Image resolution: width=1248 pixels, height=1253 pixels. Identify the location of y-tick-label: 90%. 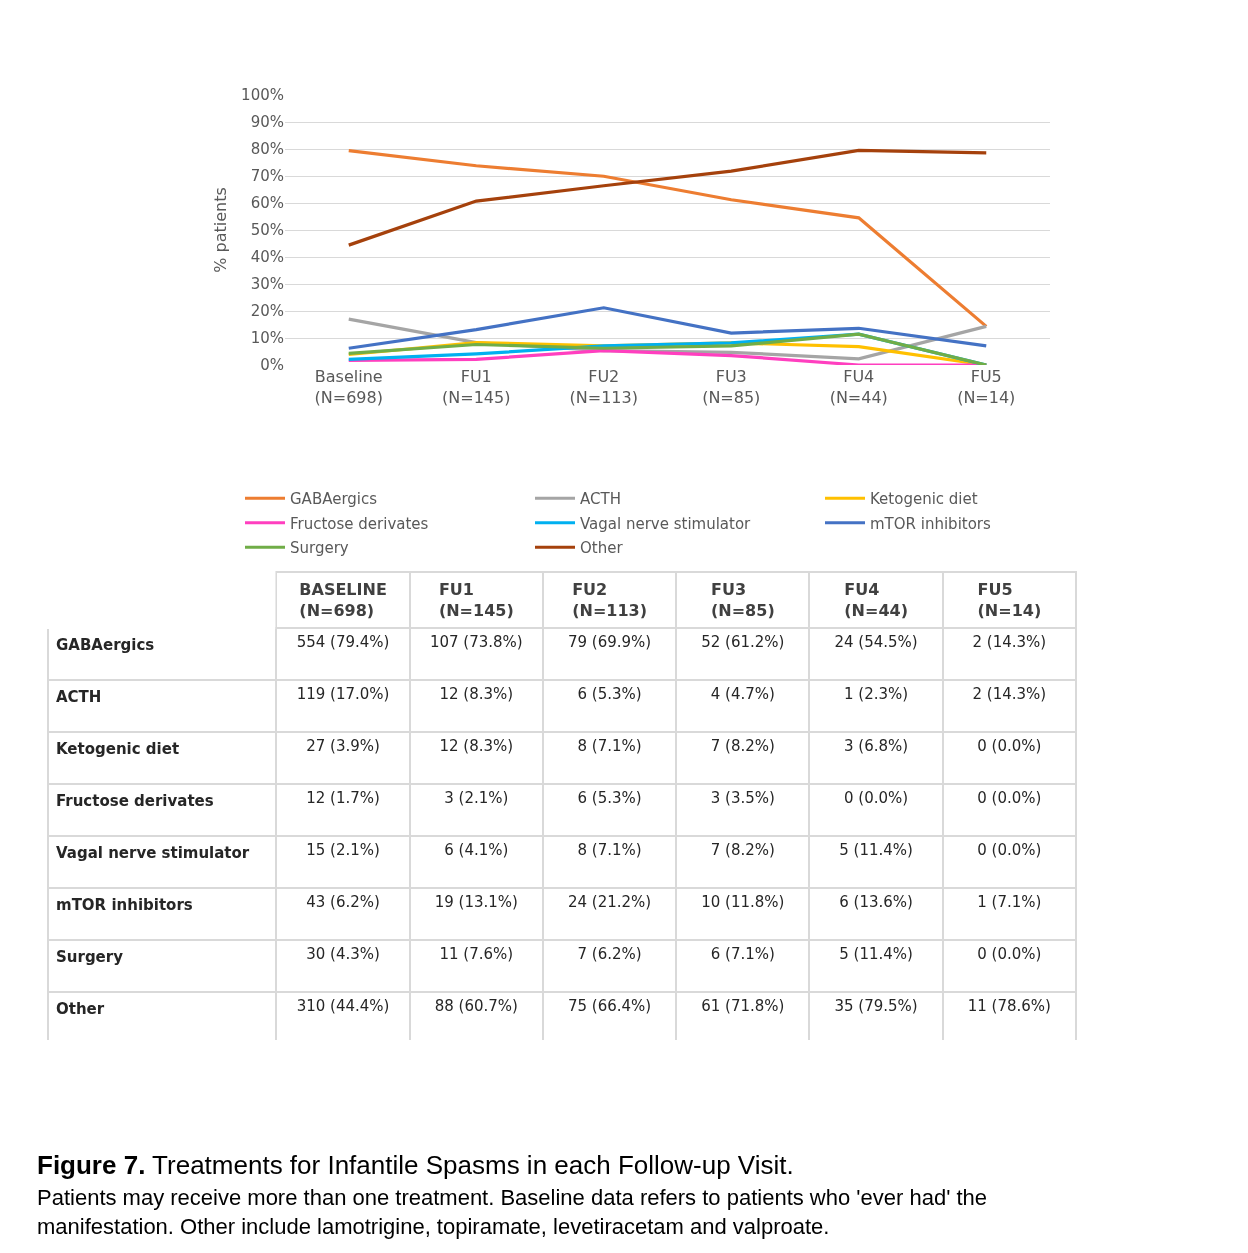
(267, 122).